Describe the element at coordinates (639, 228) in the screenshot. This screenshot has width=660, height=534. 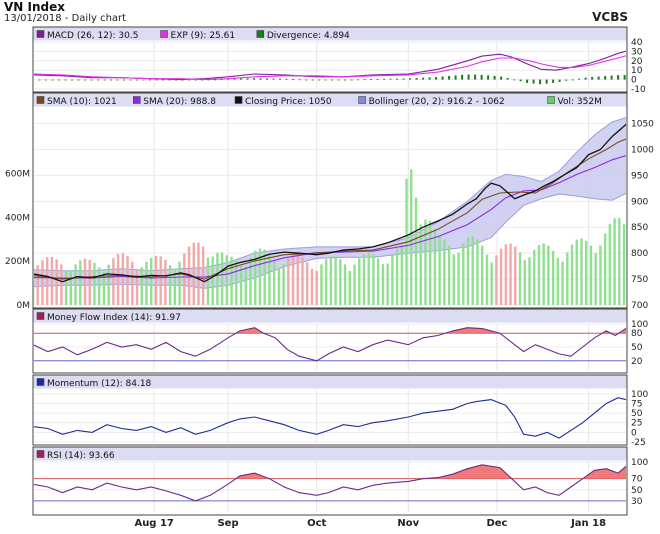
I see `price-ytick-label: 850` at that location.